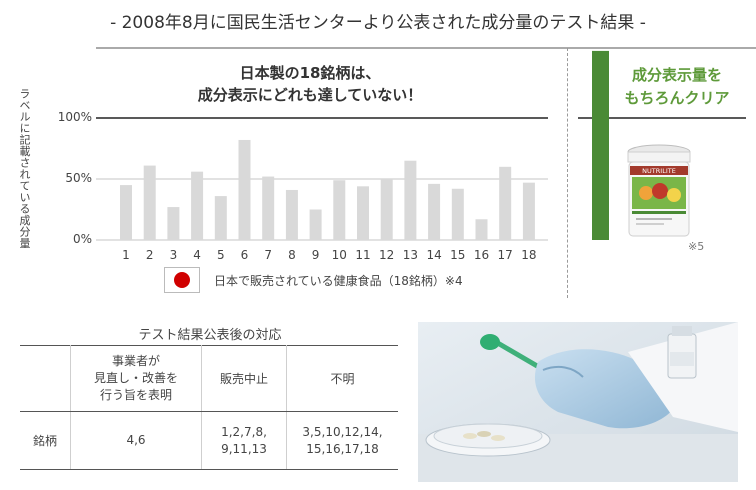 The image size is (756, 490). I want to click on table-header-improve-line: 行う旨を表明, so click(135, 395).